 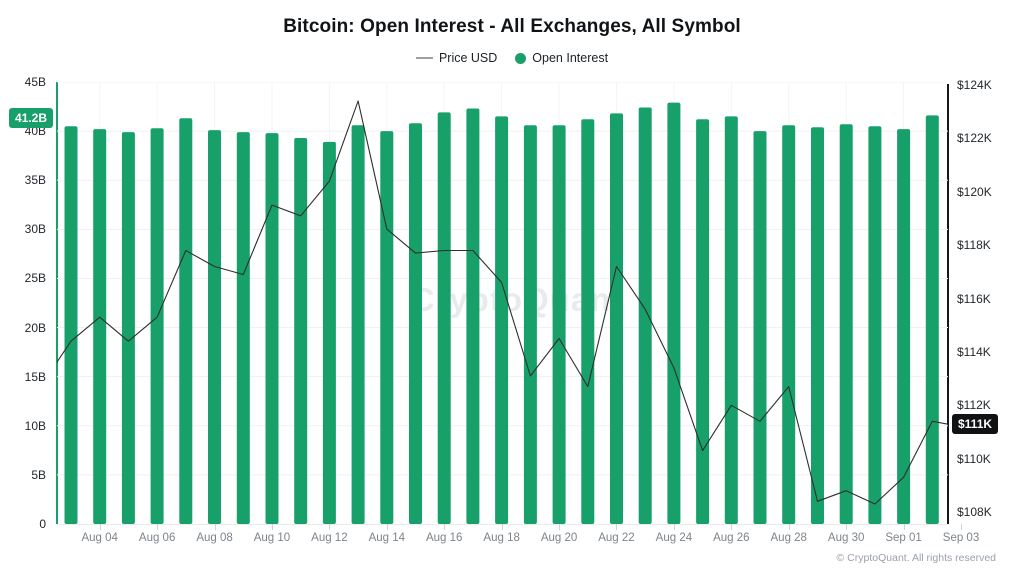 I want to click on x-axis-tick-label: Aug 30, so click(x=846, y=538).